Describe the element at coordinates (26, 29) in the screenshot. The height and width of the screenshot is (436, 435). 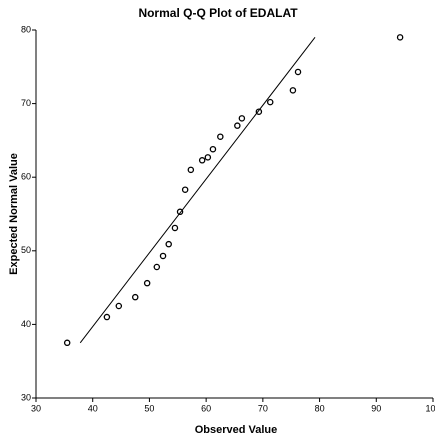
I see `y-tick-label: 80` at that location.